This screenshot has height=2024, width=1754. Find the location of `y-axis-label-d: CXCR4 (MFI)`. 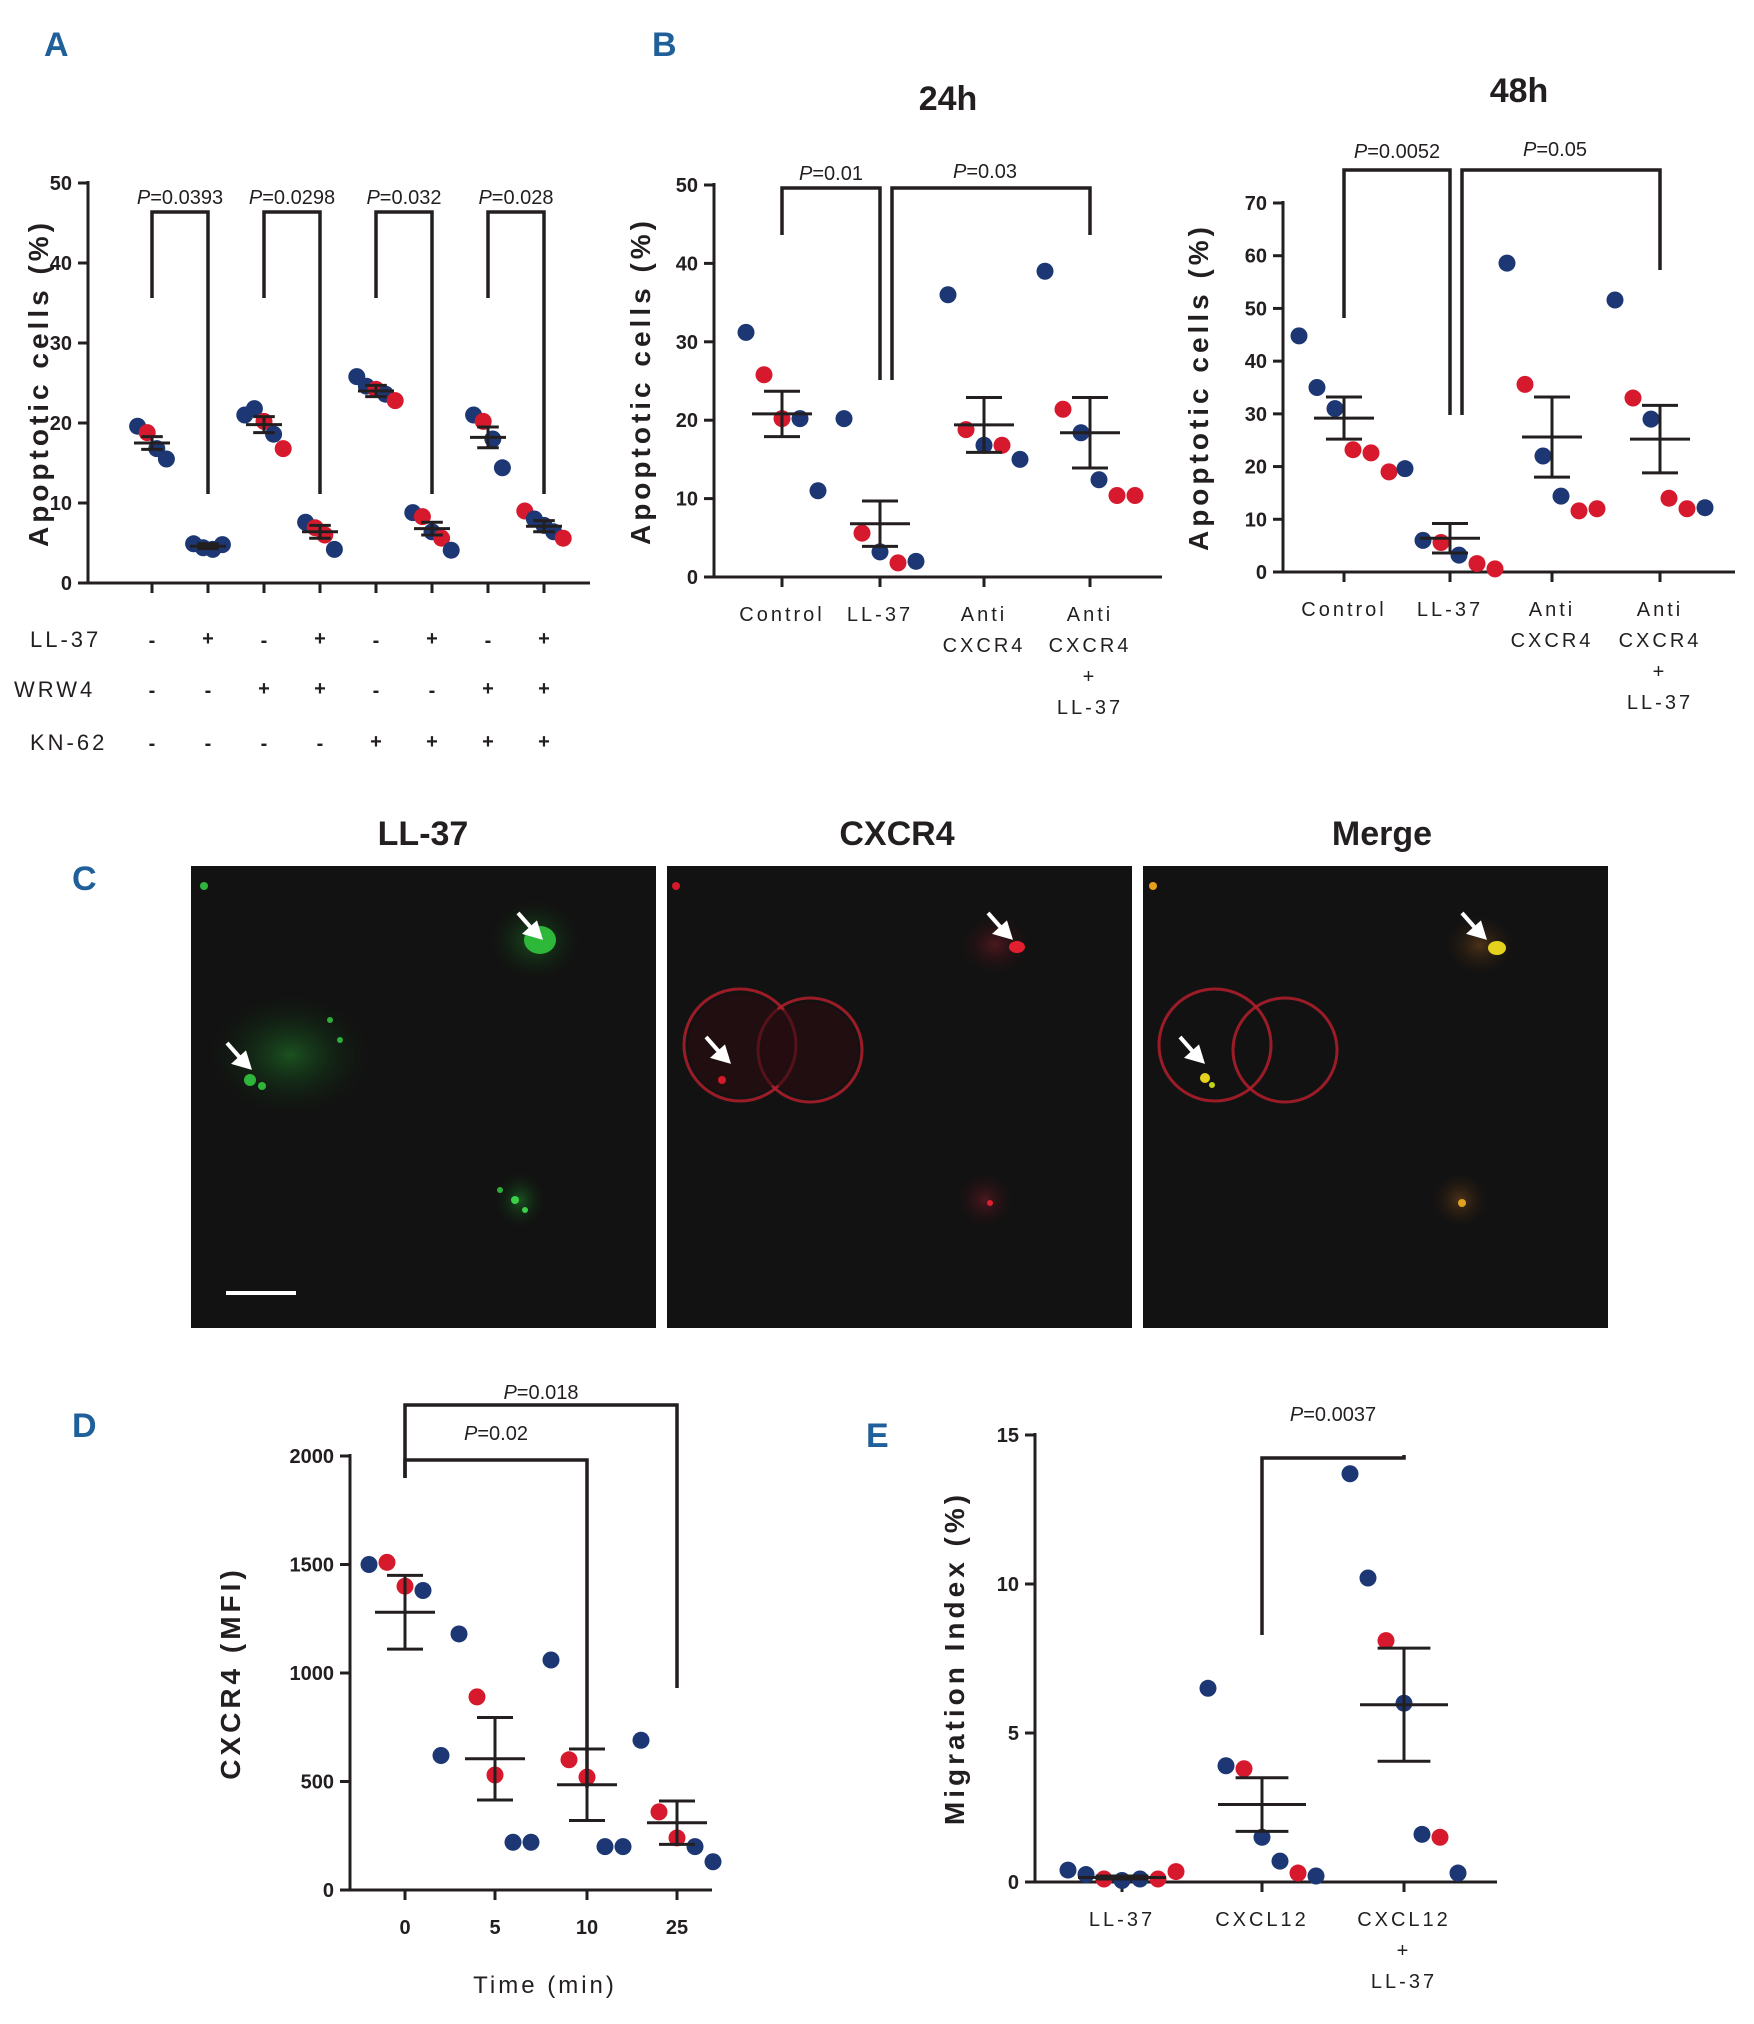

y-axis-label-d: CXCR4 (MFI) is located at coordinates (230, 1673).